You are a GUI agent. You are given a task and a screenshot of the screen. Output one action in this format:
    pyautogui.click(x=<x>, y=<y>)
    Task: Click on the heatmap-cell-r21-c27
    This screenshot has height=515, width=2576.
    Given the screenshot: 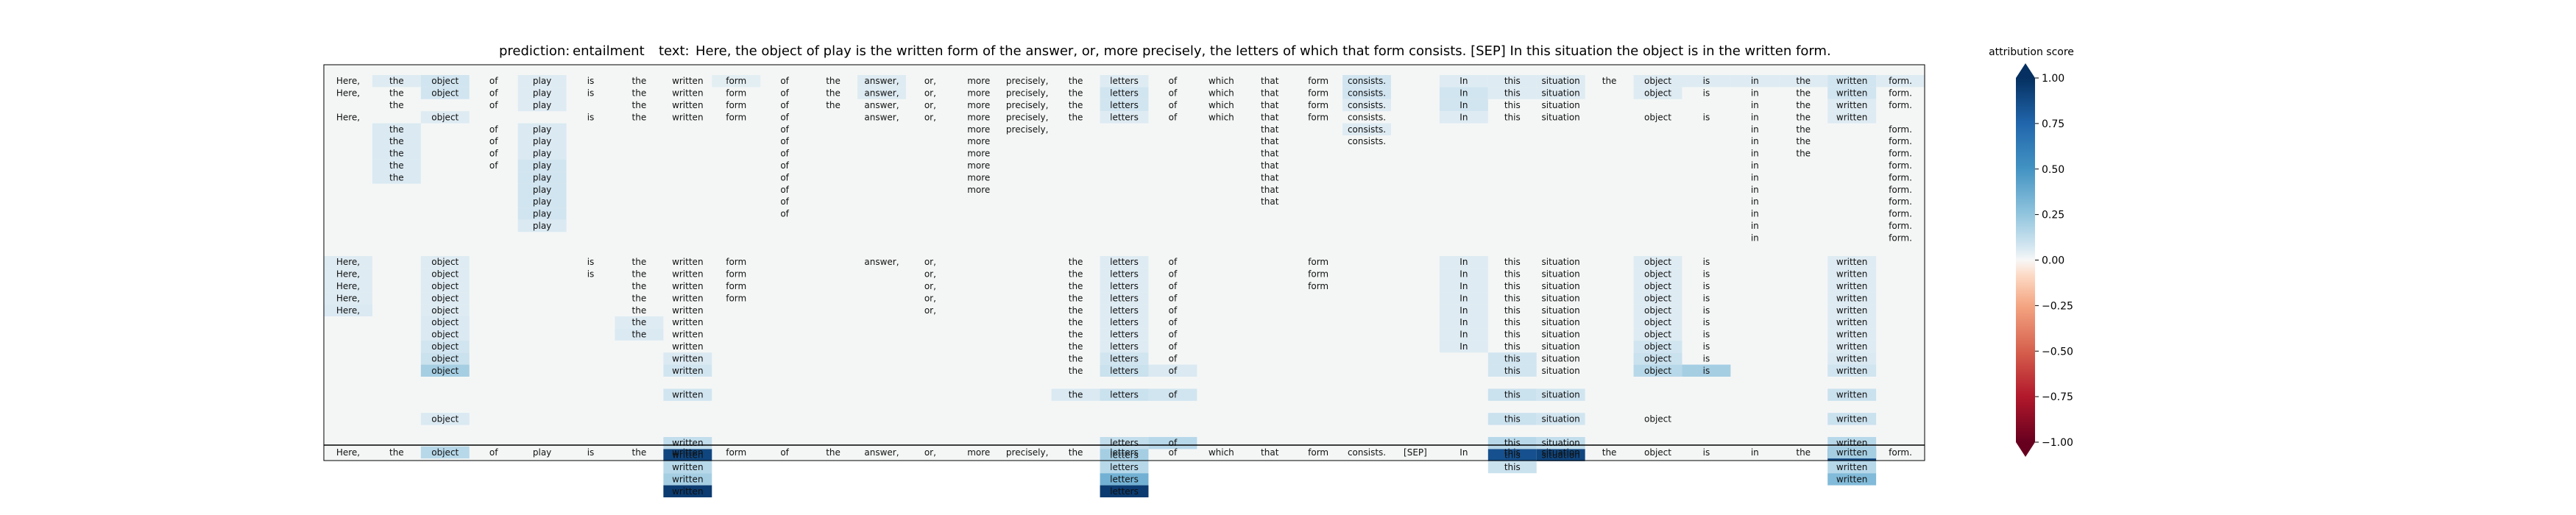 What is the action you would take?
    pyautogui.click(x=1657, y=335)
    